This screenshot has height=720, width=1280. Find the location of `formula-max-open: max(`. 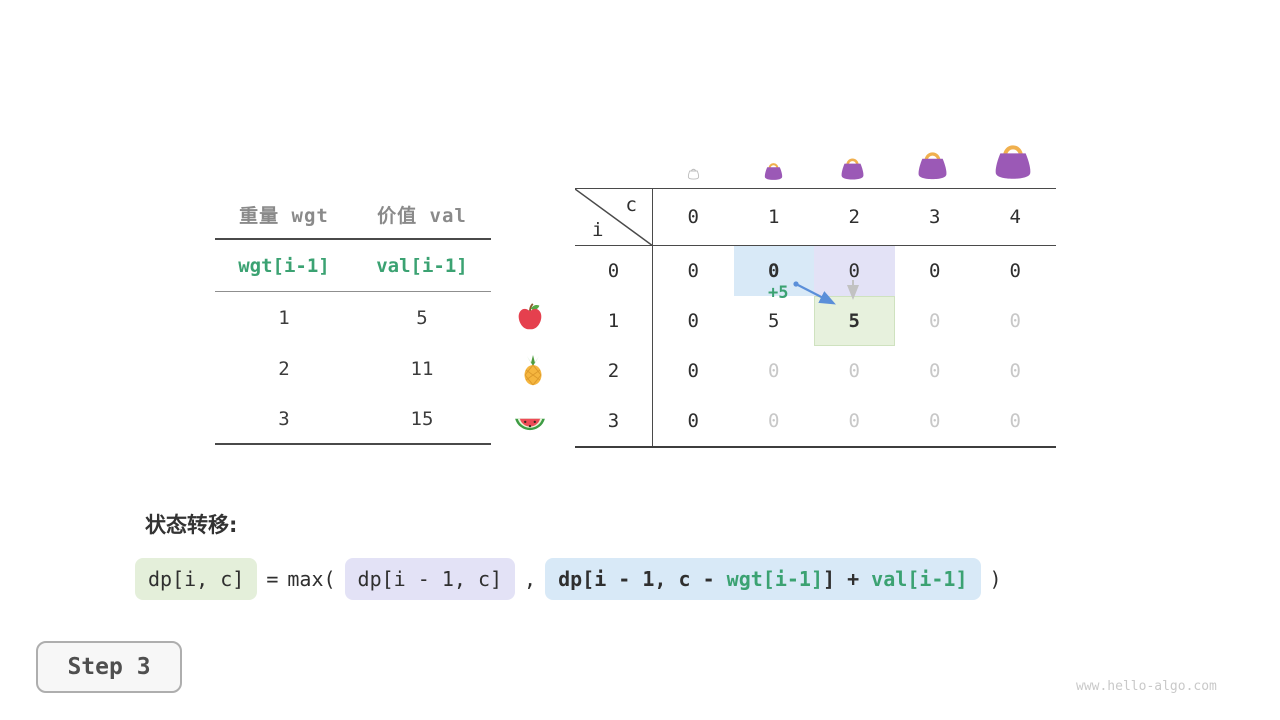

formula-max-open: max( is located at coordinates (311, 579).